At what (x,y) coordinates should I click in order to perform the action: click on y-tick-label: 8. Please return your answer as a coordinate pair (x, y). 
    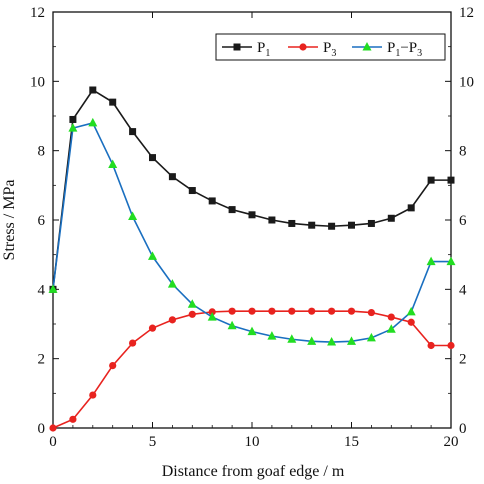
    Looking at the image, I should click on (42, 152).